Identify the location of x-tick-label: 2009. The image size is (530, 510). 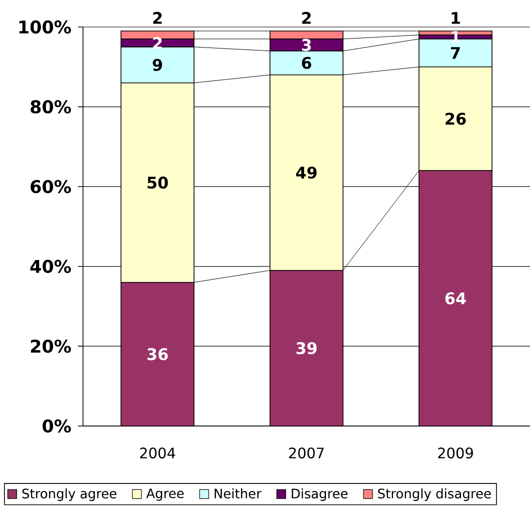
(455, 453).